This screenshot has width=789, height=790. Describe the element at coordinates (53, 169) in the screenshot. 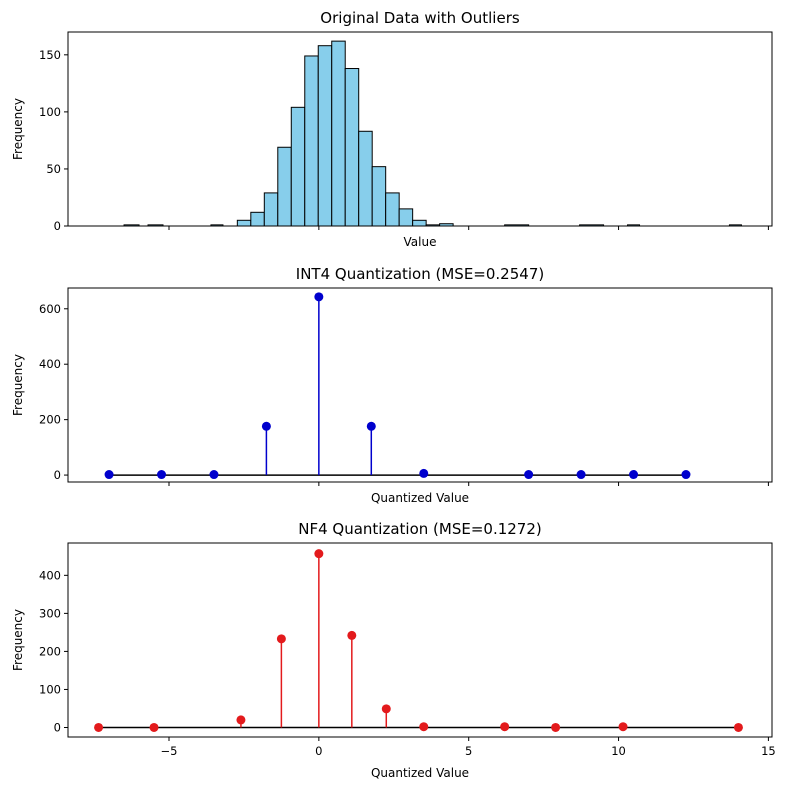

I see `y-tick-label: 50` at that location.